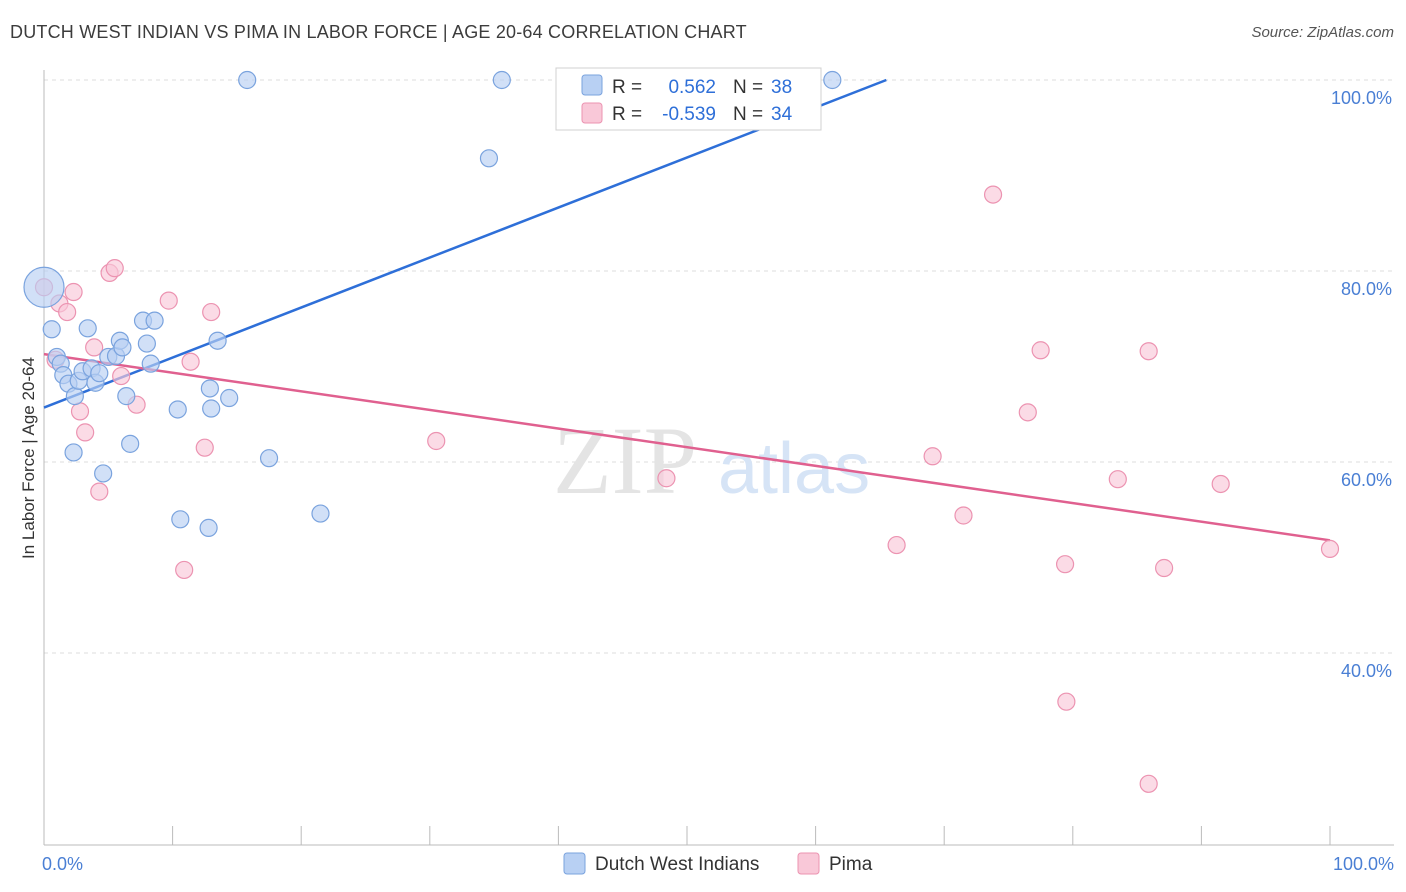 The width and height of the screenshot is (1406, 892). What do you see at coordinates (627, 114) in the screenshot?
I see `legend-r-label-2: R =` at bounding box center [627, 114].